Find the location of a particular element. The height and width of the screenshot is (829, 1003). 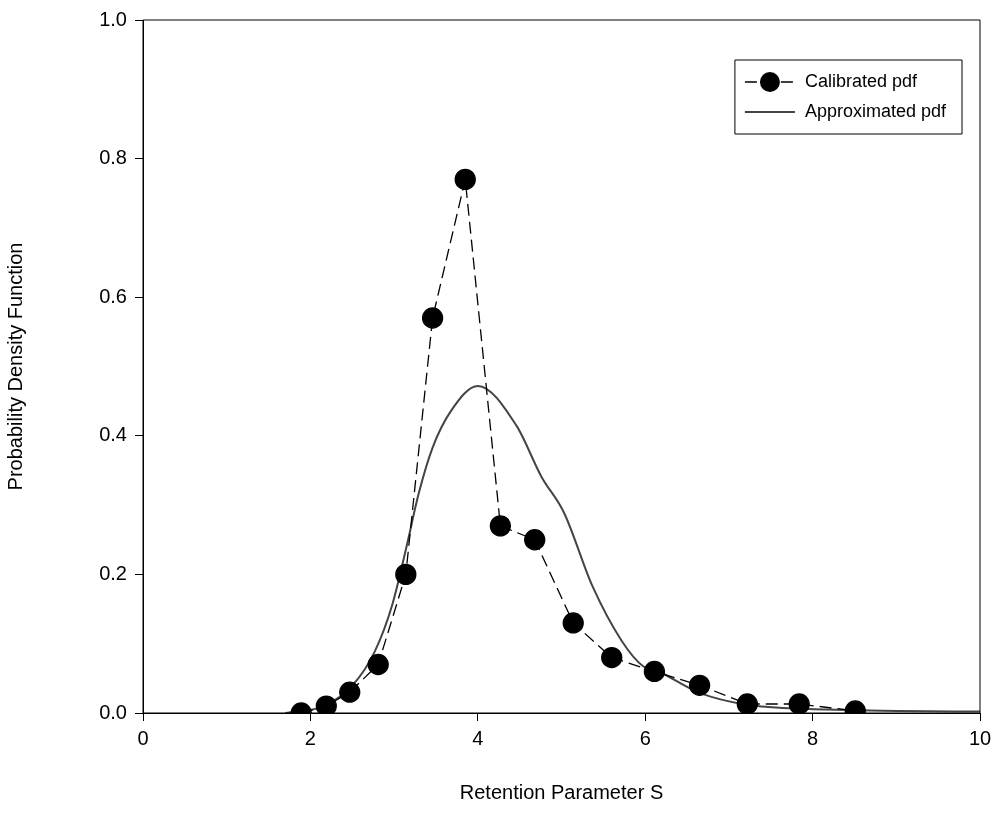

y-tick-label: 0.0 is located at coordinates (113, 711).